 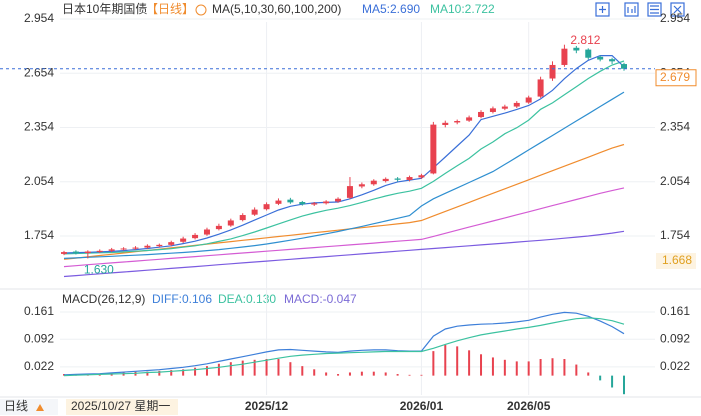 What do you see at coordinates (675, 77) in the screenshot?
I see `last-price-label: 2.679` at bounding box center [675, 77].